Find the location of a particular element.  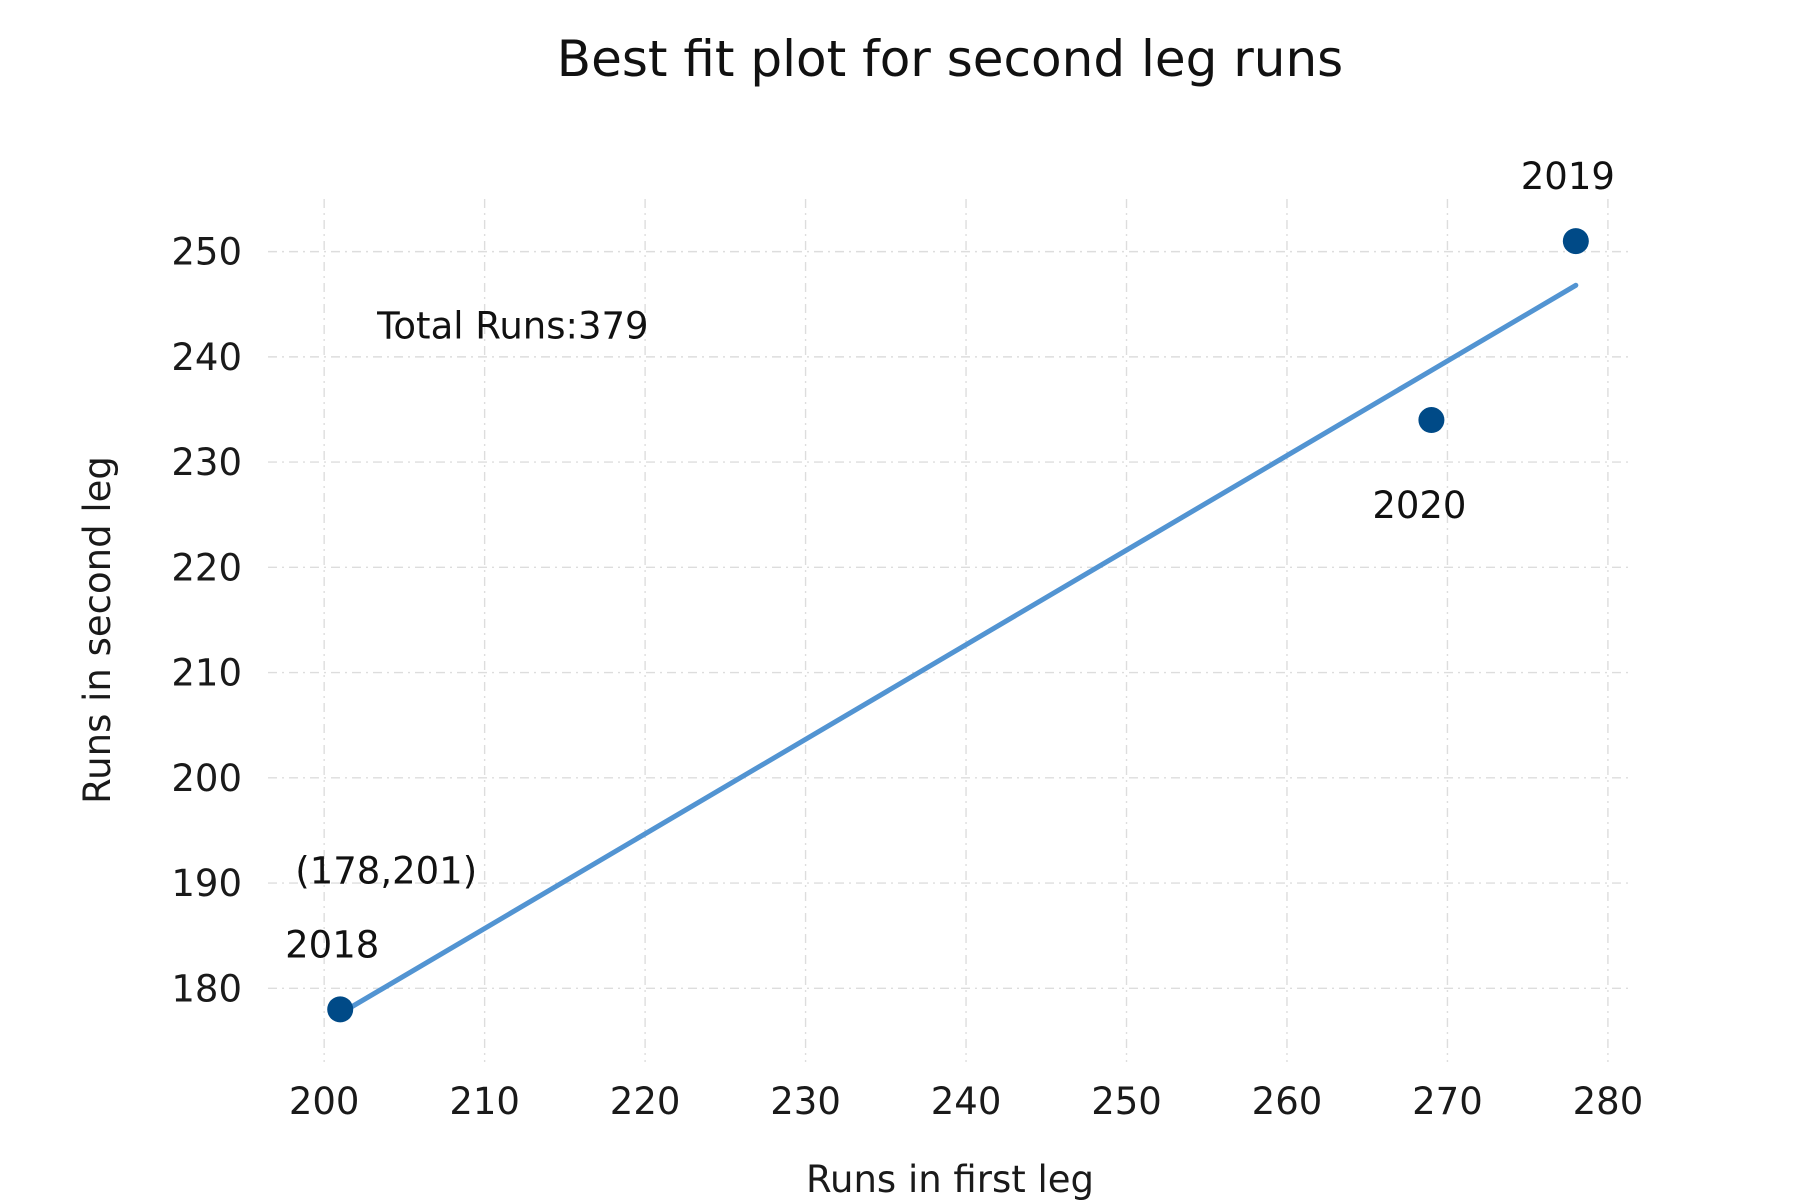

y-axis-label: Runs in second leg is located at coordinates (97, 630).